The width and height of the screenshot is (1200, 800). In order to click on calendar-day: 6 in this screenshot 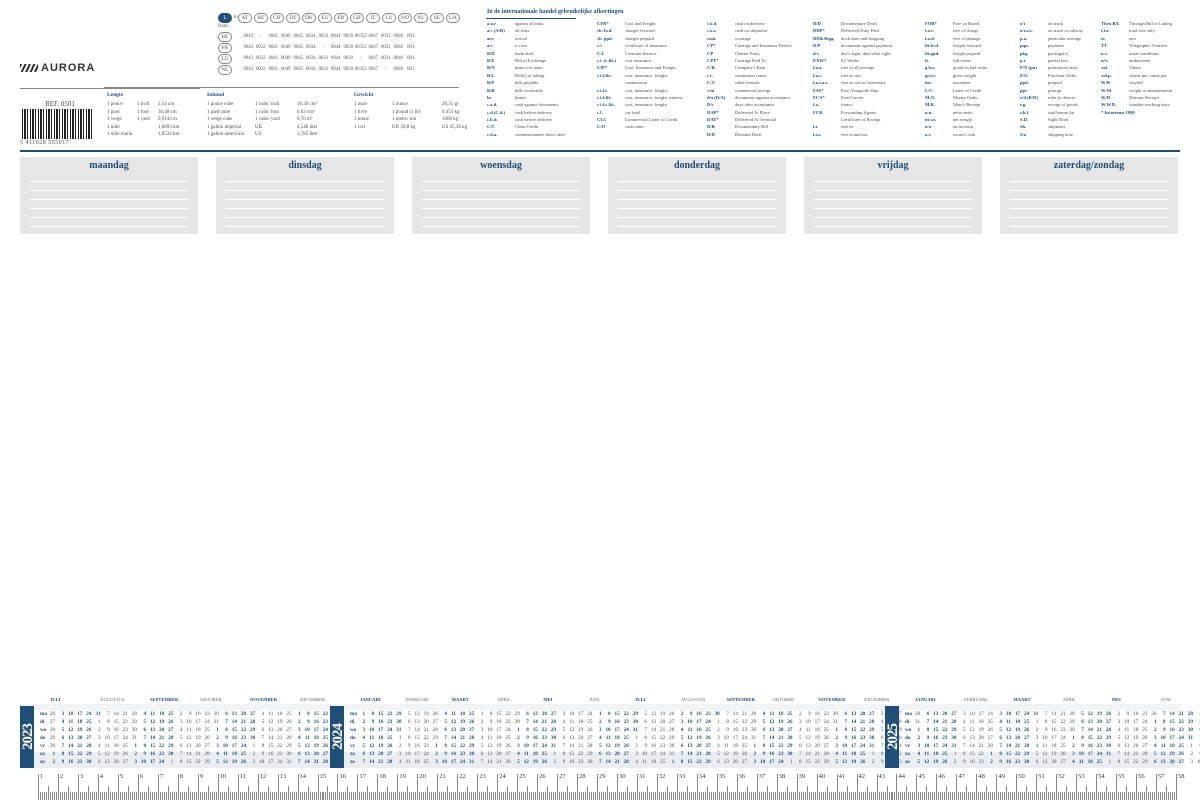, I will do `click(1082, 722)`.